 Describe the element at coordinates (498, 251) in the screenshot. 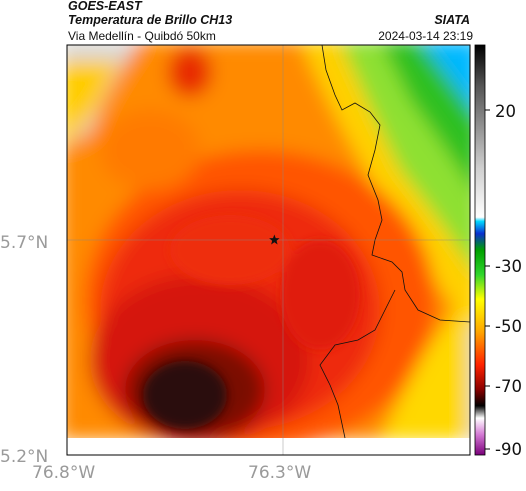

I see `colorbar: 20 -30 -50 -70 -90` at that location.